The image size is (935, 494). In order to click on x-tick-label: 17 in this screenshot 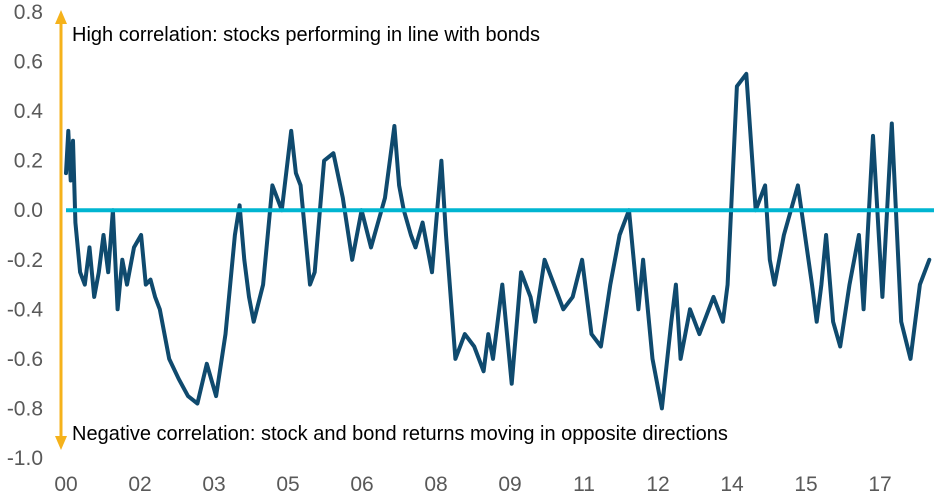, I will do `click(879, 483)`.